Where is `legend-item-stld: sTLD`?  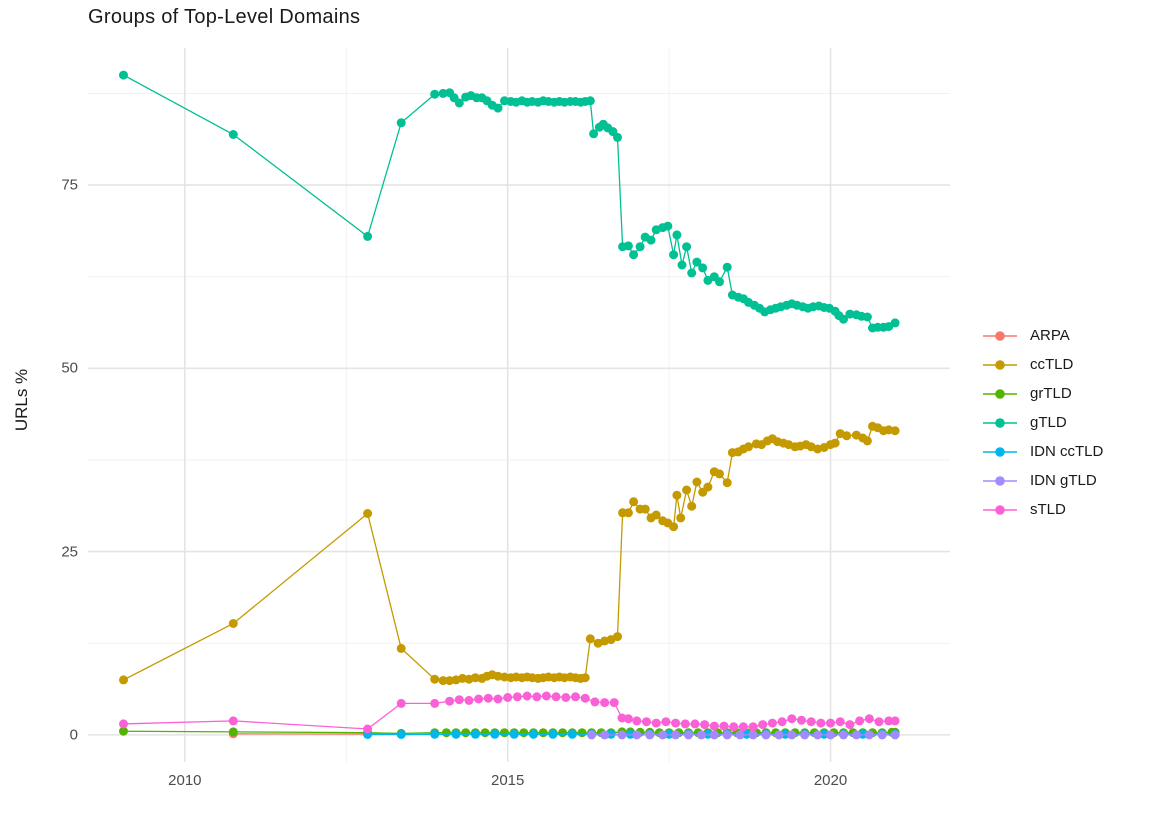 legend-item-stld: sTLD is located at coordinates (1043, 509).